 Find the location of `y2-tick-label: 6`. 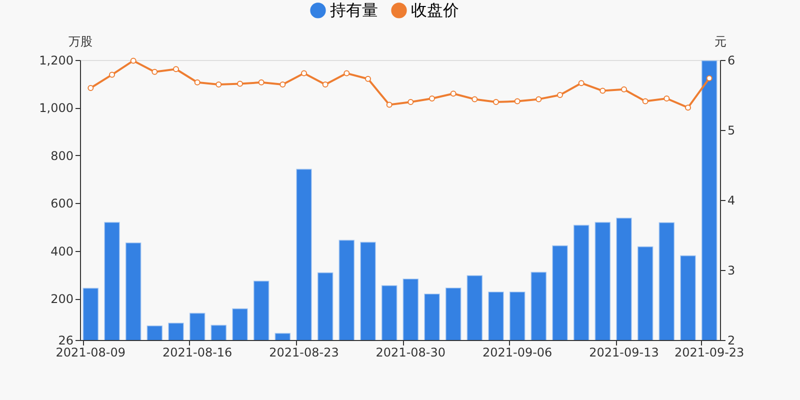

y2-tick-label: 6 is located at coordinates (732, 61).